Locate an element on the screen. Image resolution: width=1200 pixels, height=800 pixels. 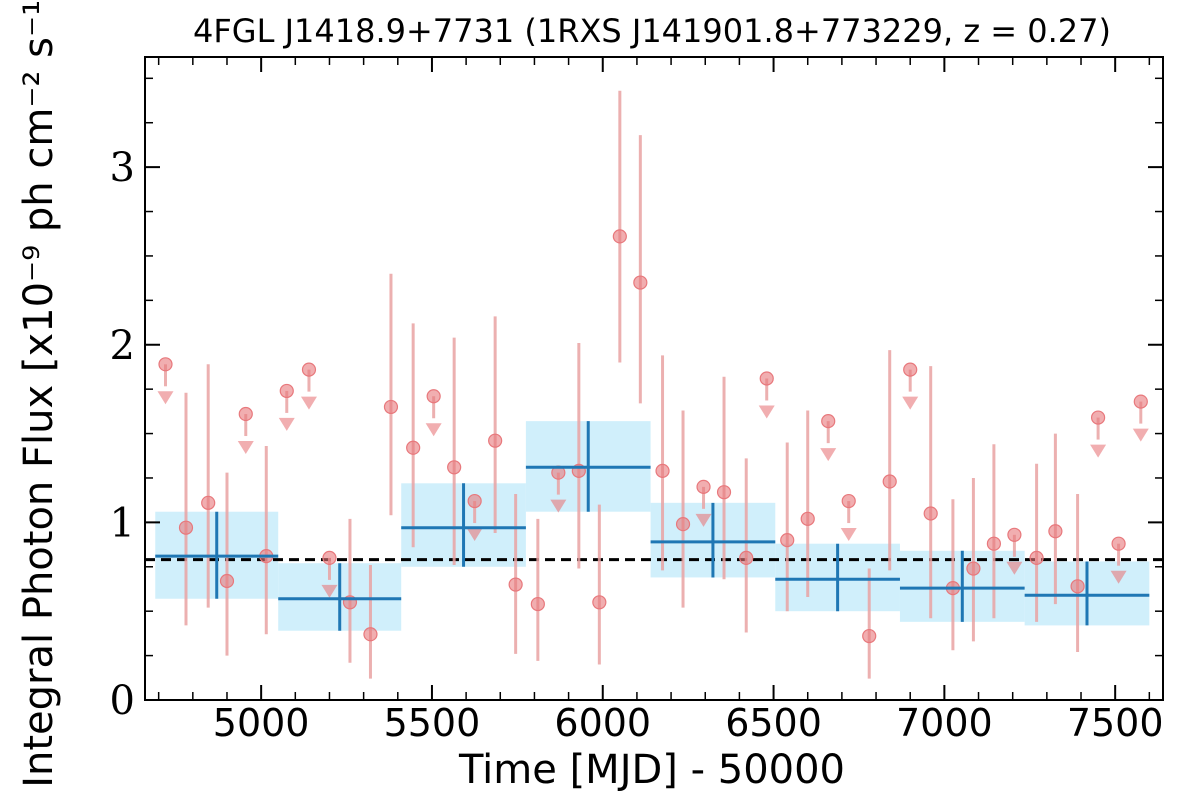
x-tick-label: 6000 is located at coordinates (602, 723).